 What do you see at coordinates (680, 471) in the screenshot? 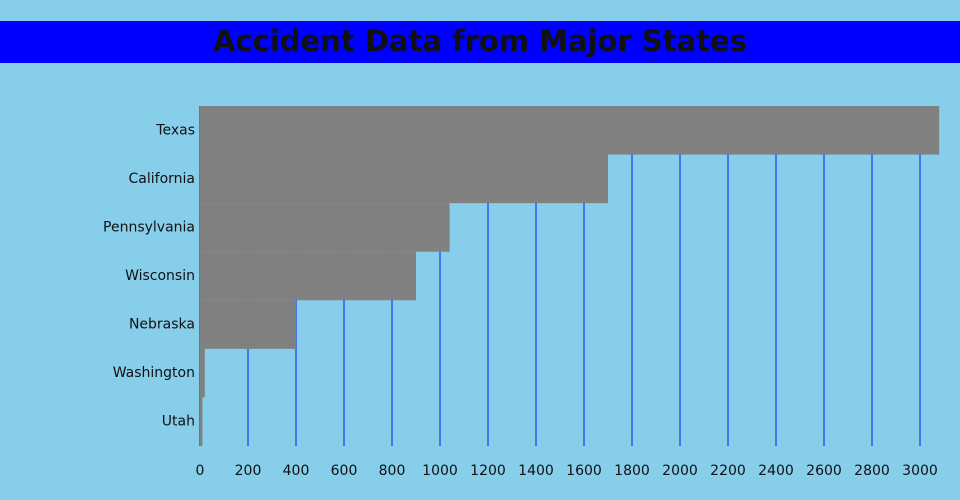
I see `x-tick-label: 2000` at bounding box center [680, 471].